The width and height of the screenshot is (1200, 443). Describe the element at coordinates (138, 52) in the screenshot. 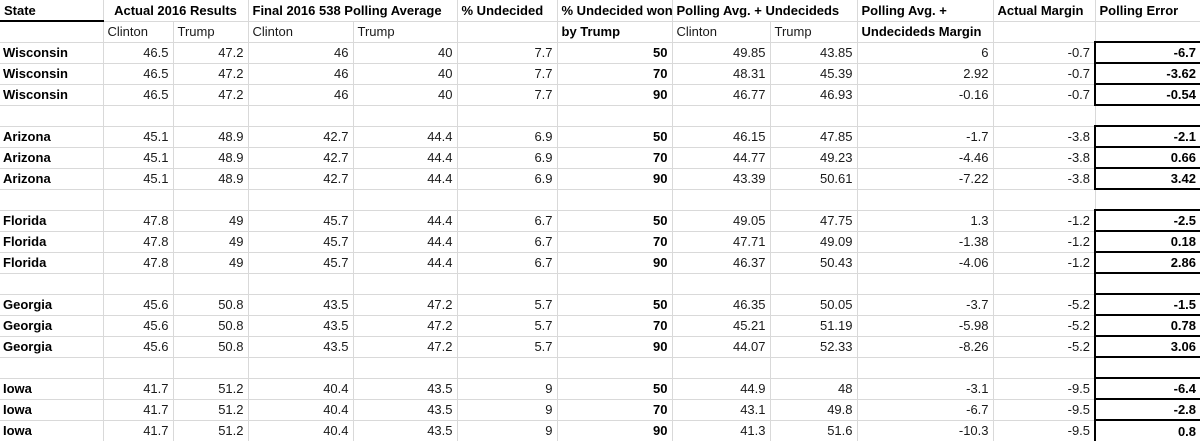

I see `value-cell: 46.5` at that location.